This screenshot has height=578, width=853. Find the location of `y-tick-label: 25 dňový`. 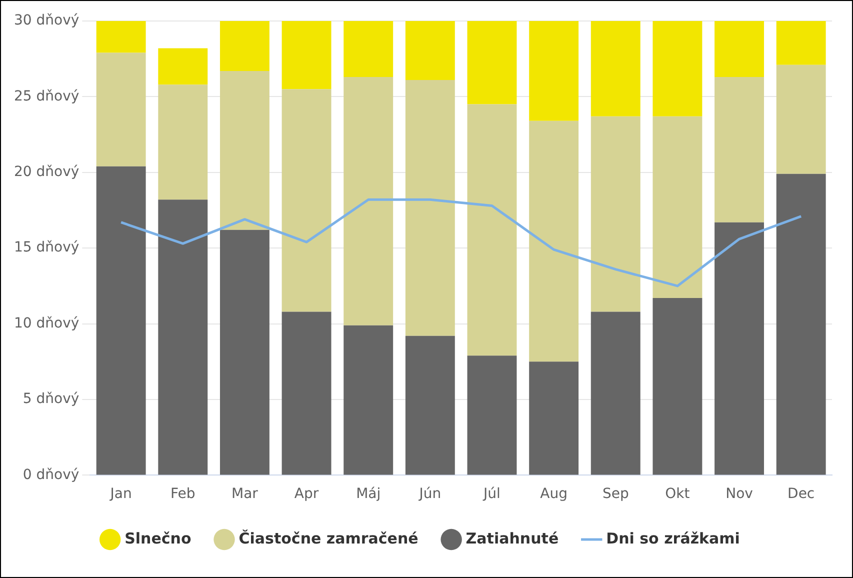

y-tick-label: 25 dňový is located at coordinates (47, 96).